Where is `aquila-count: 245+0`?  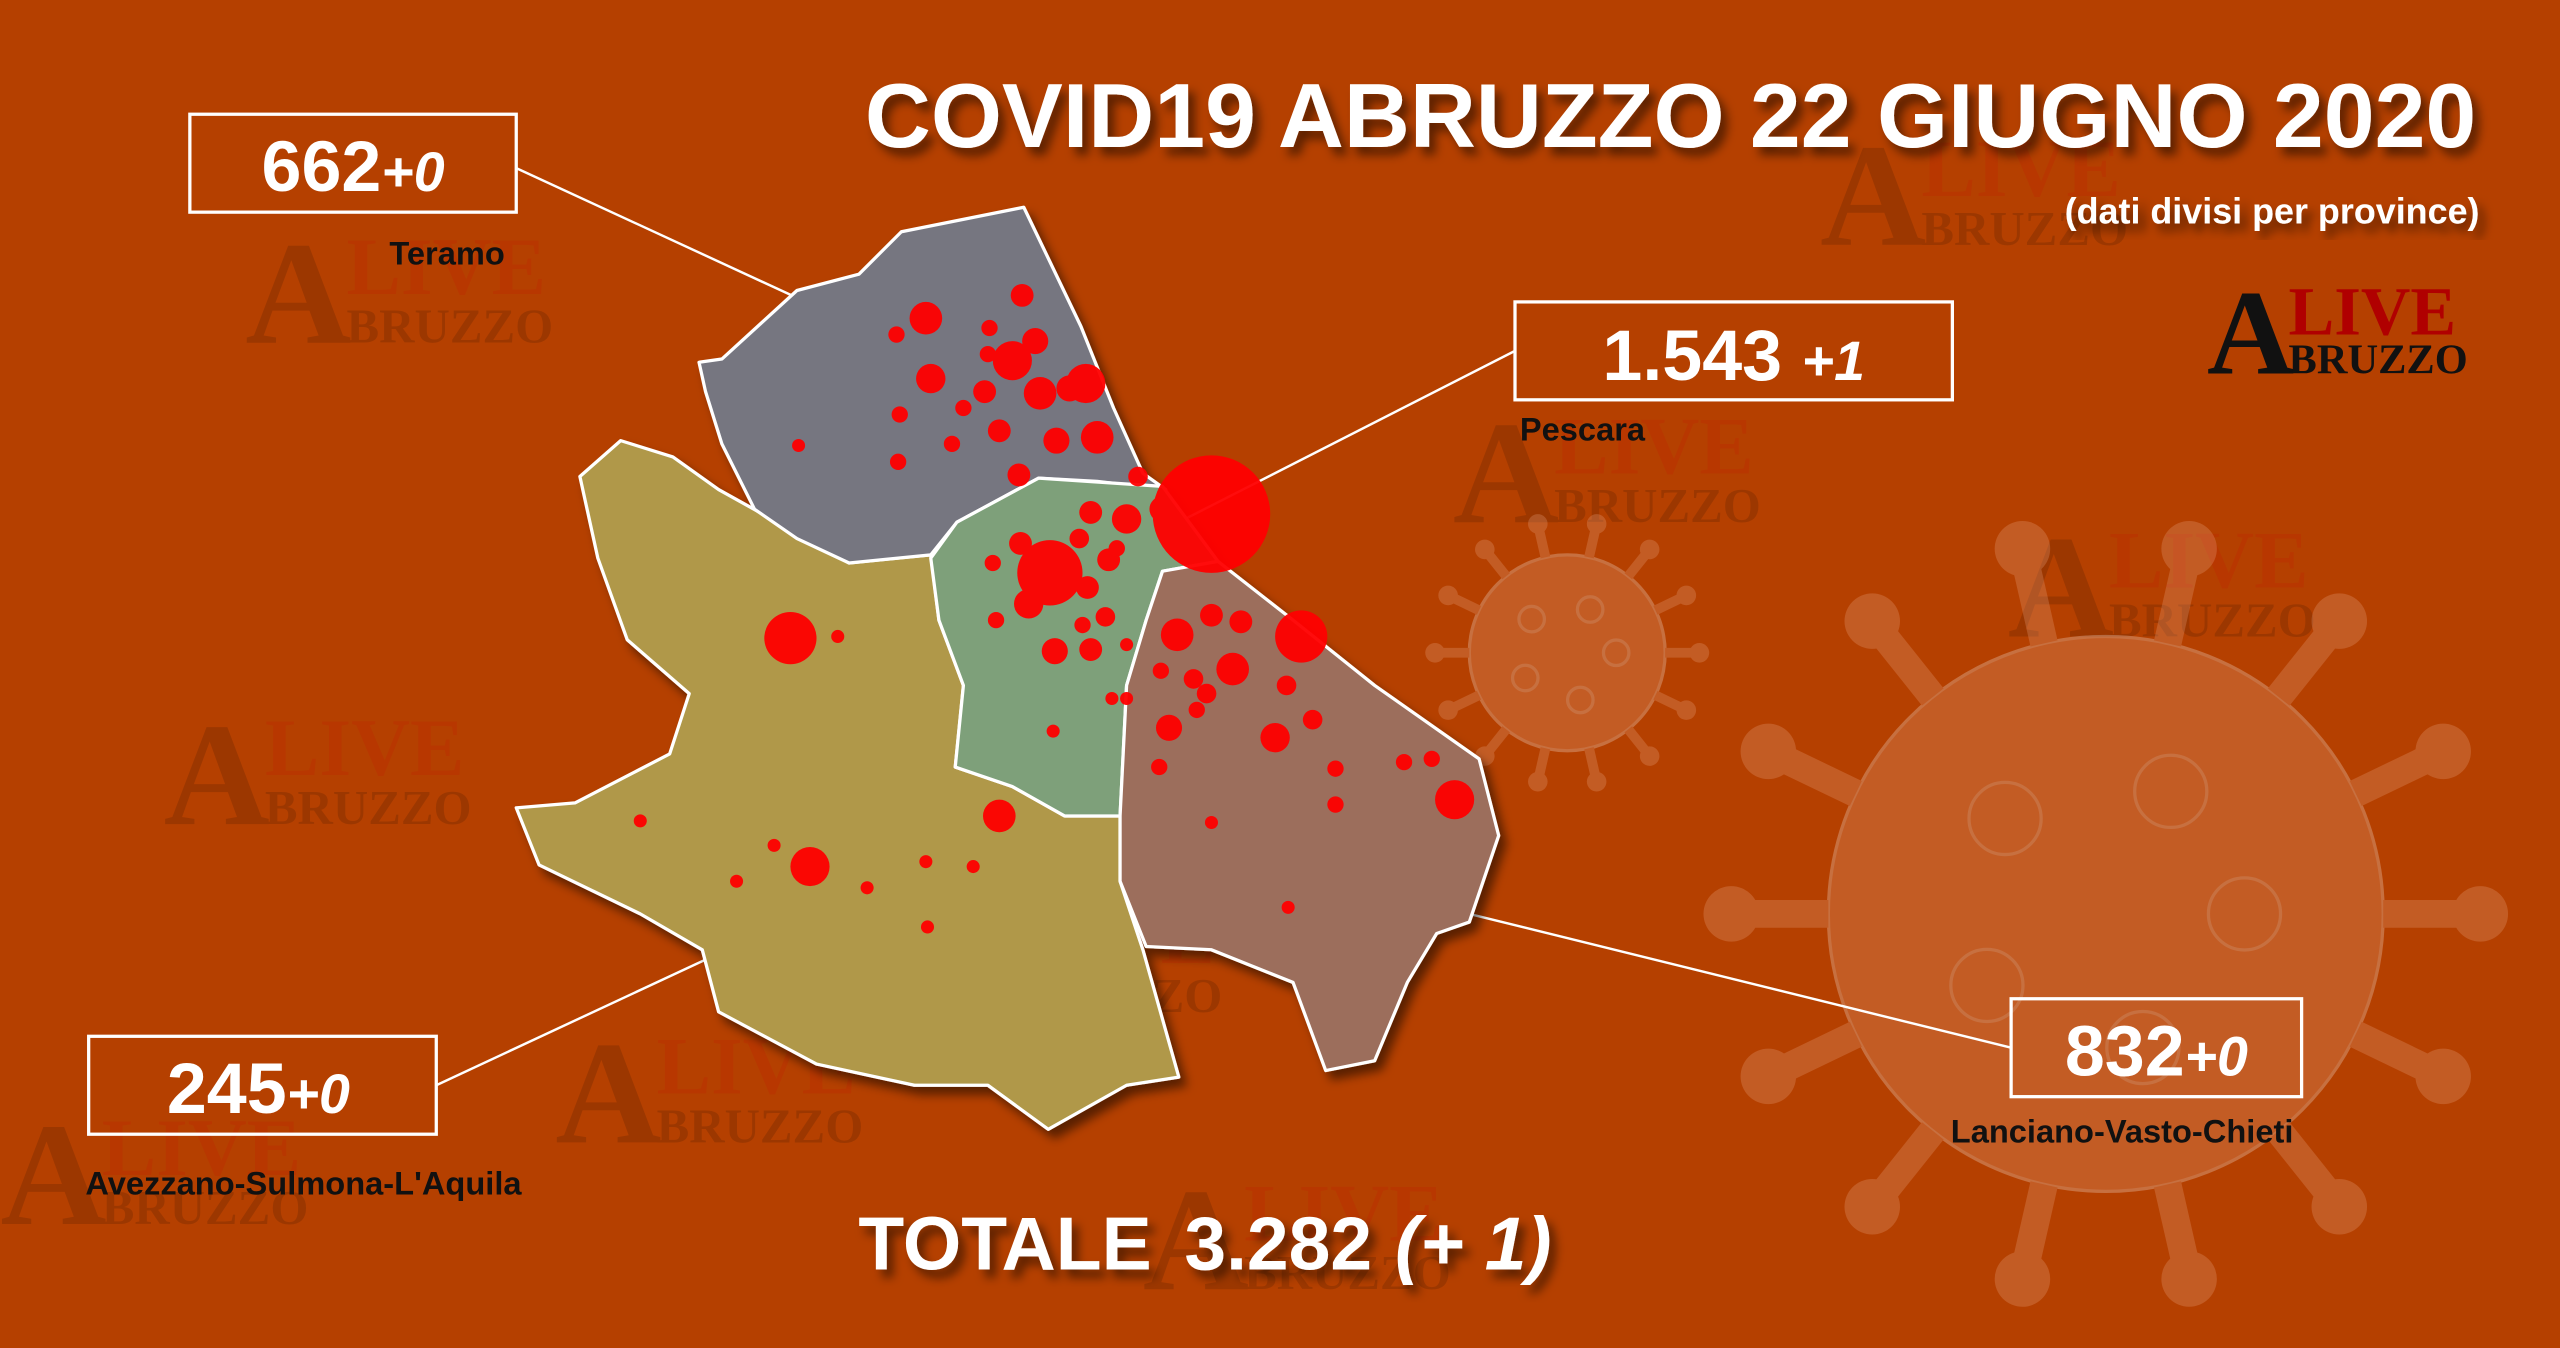 aquila-count: 245+0 is located at coordinates (258, 1089).